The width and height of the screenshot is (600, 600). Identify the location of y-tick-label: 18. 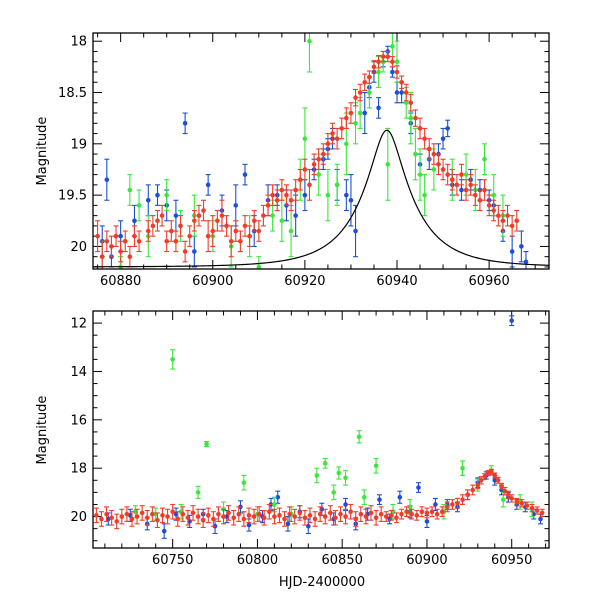
(78, 42).